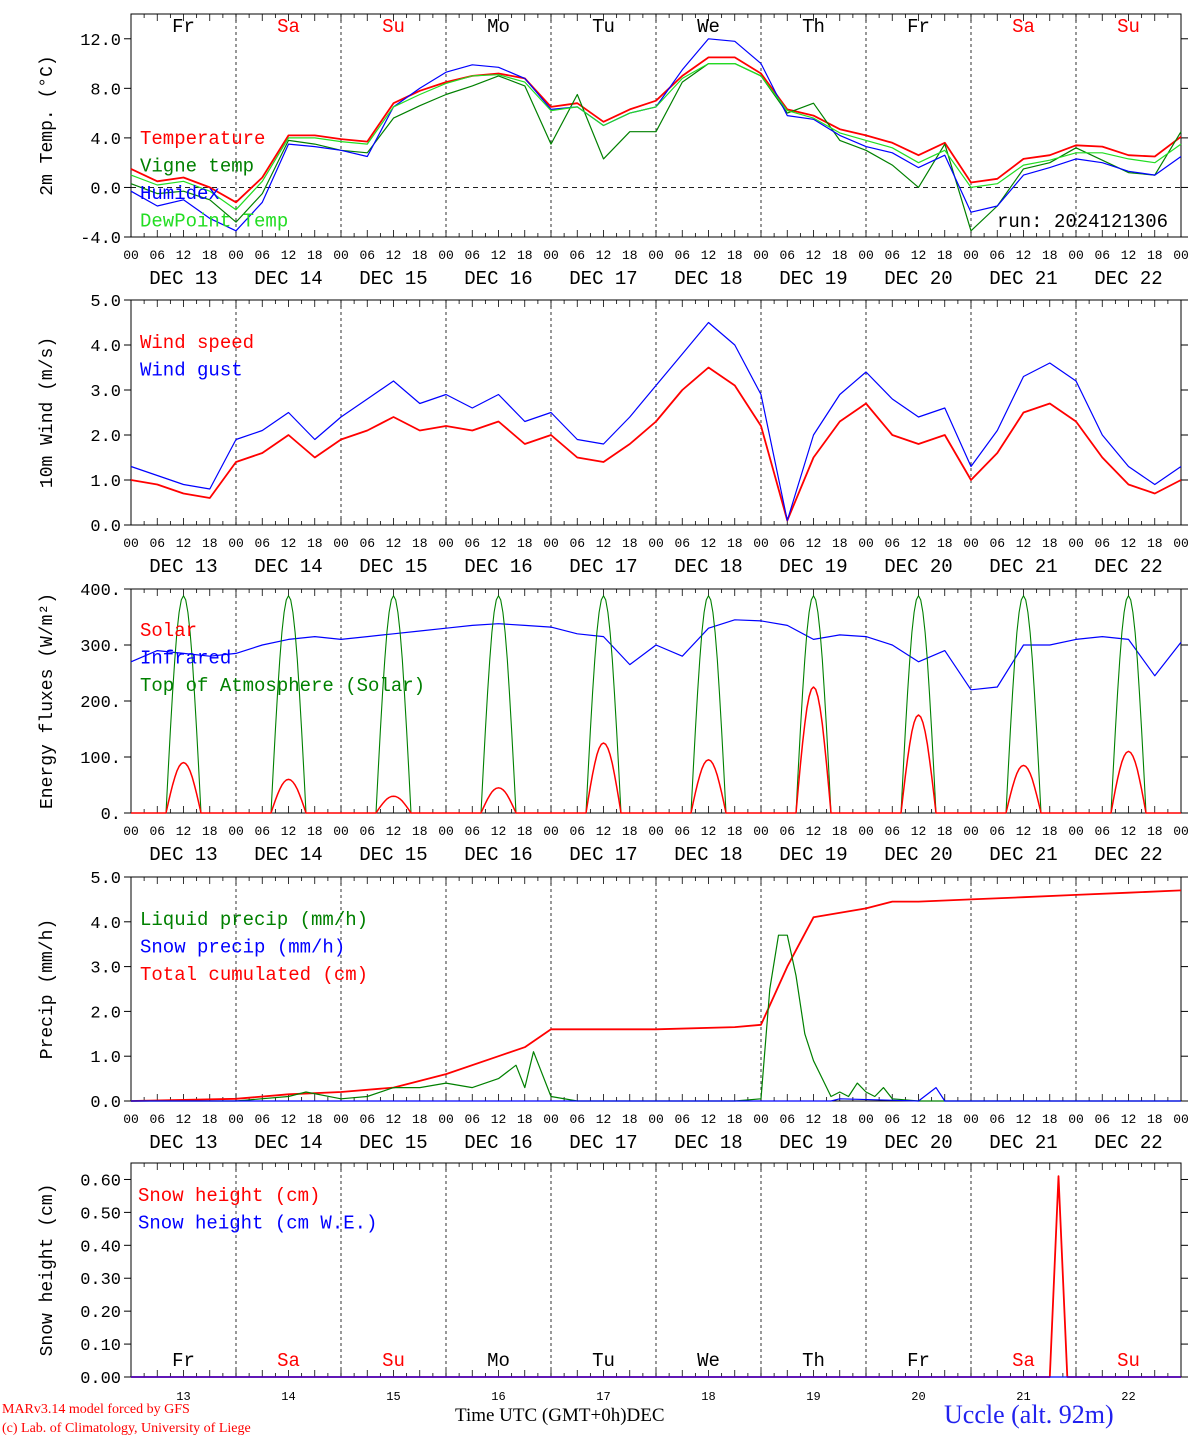 This screenshot has width=1194, height=1440. What do you see at coordinates (541, 1415) in the screenshot?
I see `x-axis-label: Time UTC (GMT+0h)` at bounding box center [541, 1415].